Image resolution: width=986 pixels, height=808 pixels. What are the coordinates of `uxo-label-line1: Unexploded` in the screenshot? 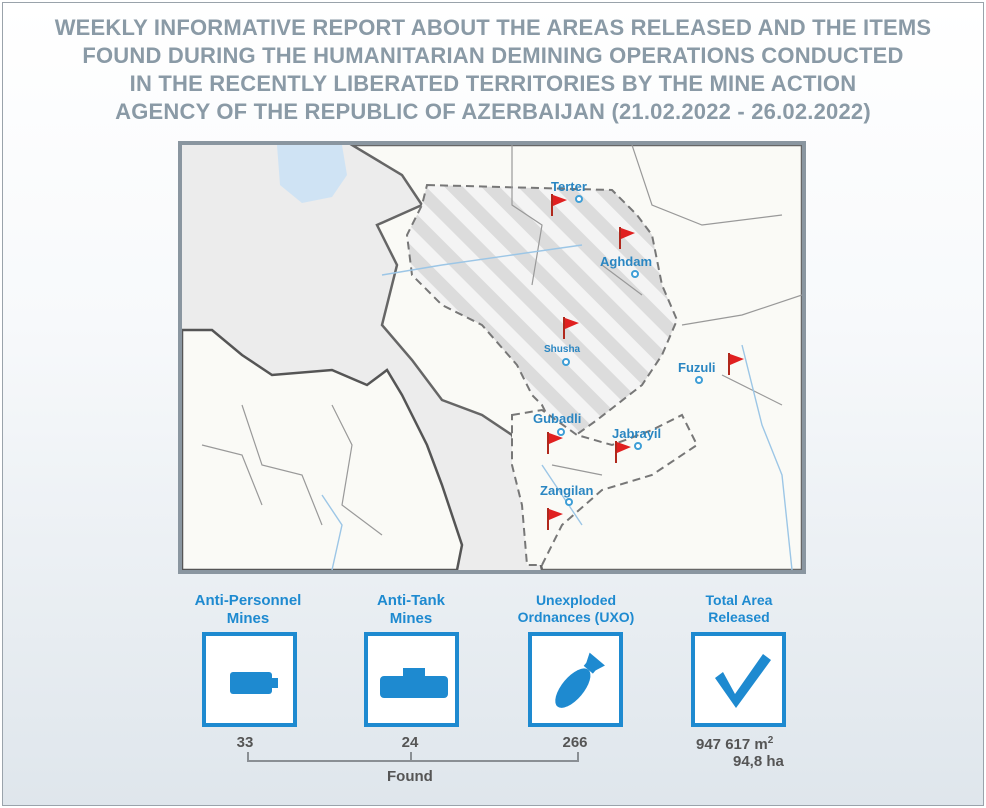 It's located at (576, 600).